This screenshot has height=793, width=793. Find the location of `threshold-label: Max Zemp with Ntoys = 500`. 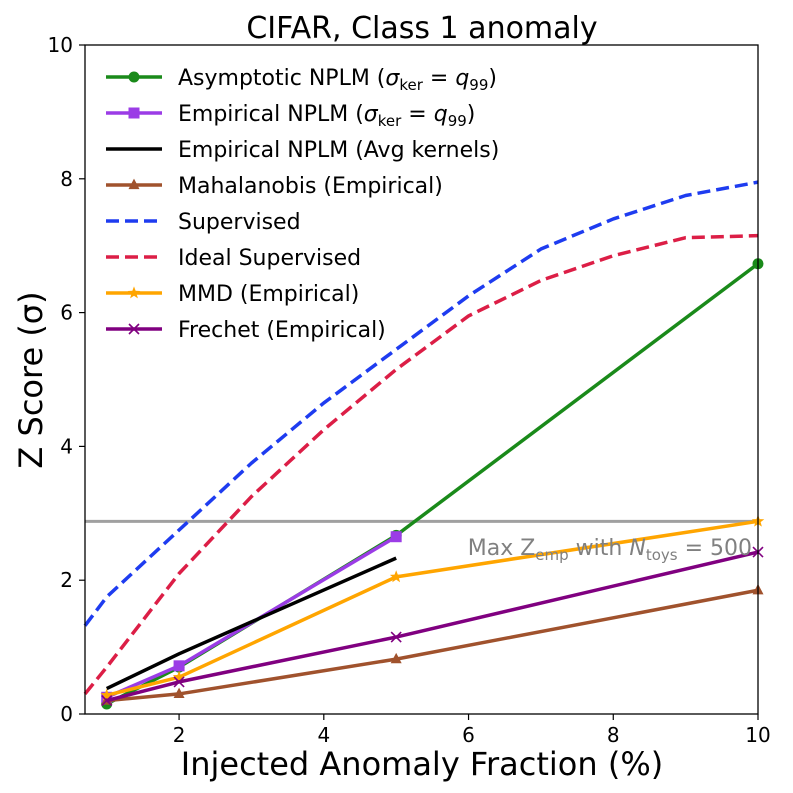

threshold-label: Max Zemp with Ntoys = 500 is located at coordinates (610, 550).